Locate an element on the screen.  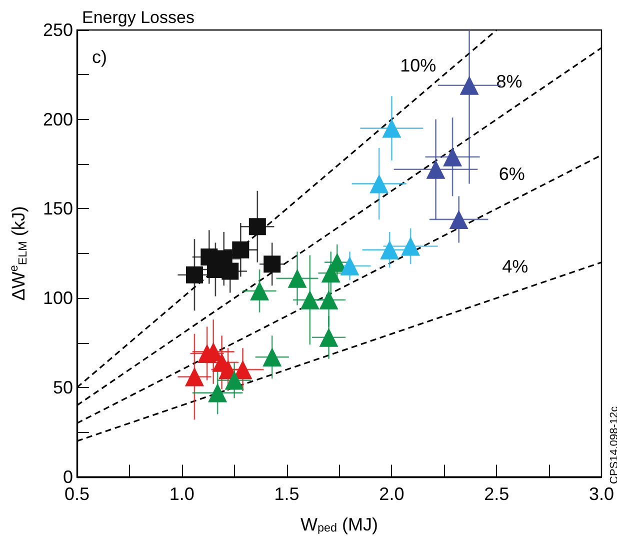
series-label: 6% is located at coordinates (511, 174).